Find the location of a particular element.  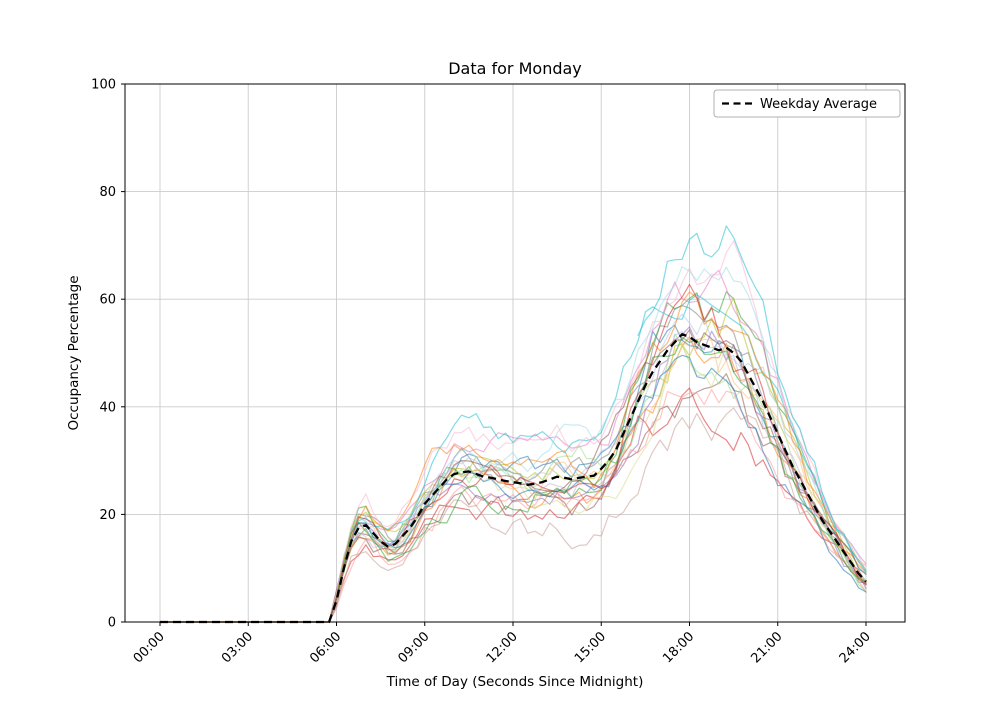

x-tick-label: 15:00 is located at coordinates (590, 647).